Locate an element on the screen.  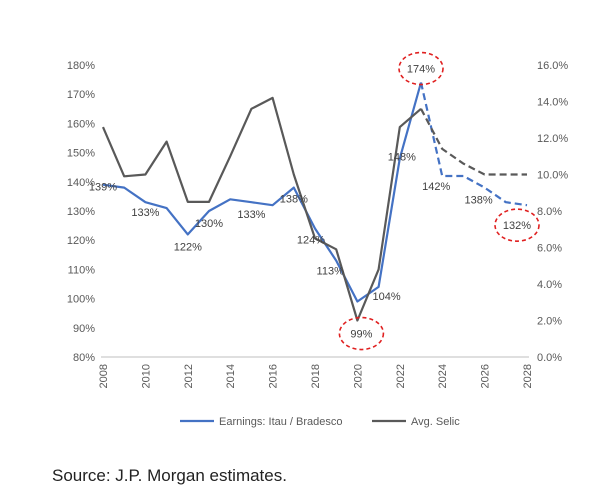
x-tick-label: 2024 is located at coordinates (443, 376).